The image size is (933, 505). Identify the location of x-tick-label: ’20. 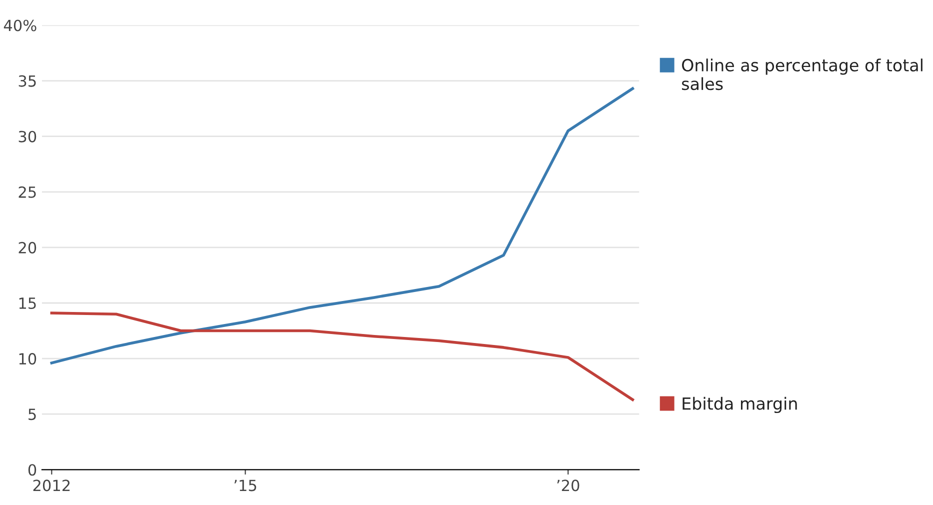
(568, 486).